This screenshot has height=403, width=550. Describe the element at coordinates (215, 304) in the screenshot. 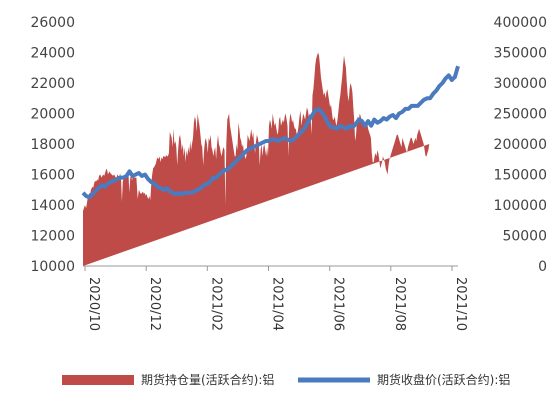

I see `x-tick-label: 2021/02` at that location.